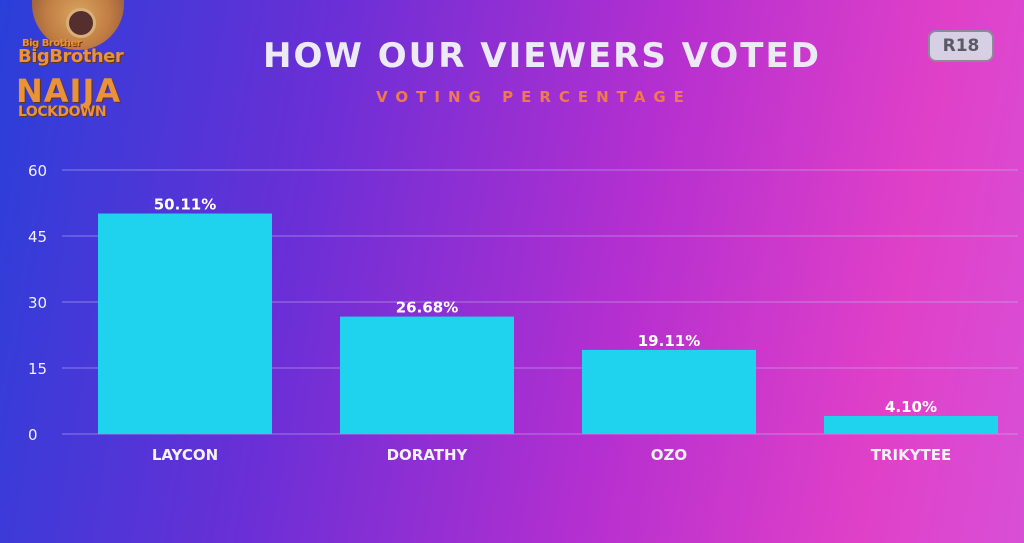 This screenshot has width=1024, height=543. I want to click on logo-text-line4: LOCKDOWN, so click(62, 112).